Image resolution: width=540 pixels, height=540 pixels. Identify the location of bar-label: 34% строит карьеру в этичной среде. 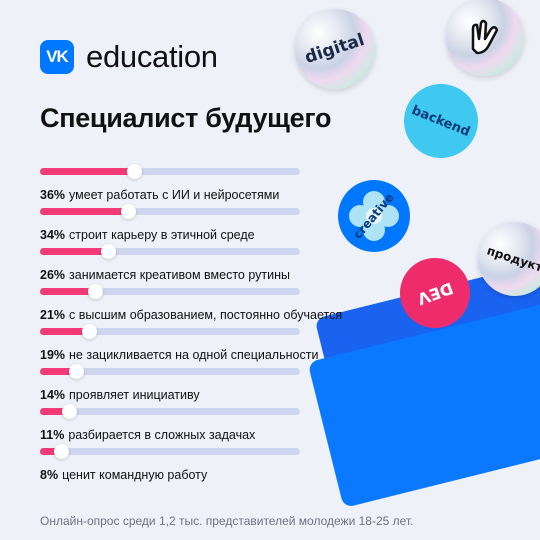
(147, 235).